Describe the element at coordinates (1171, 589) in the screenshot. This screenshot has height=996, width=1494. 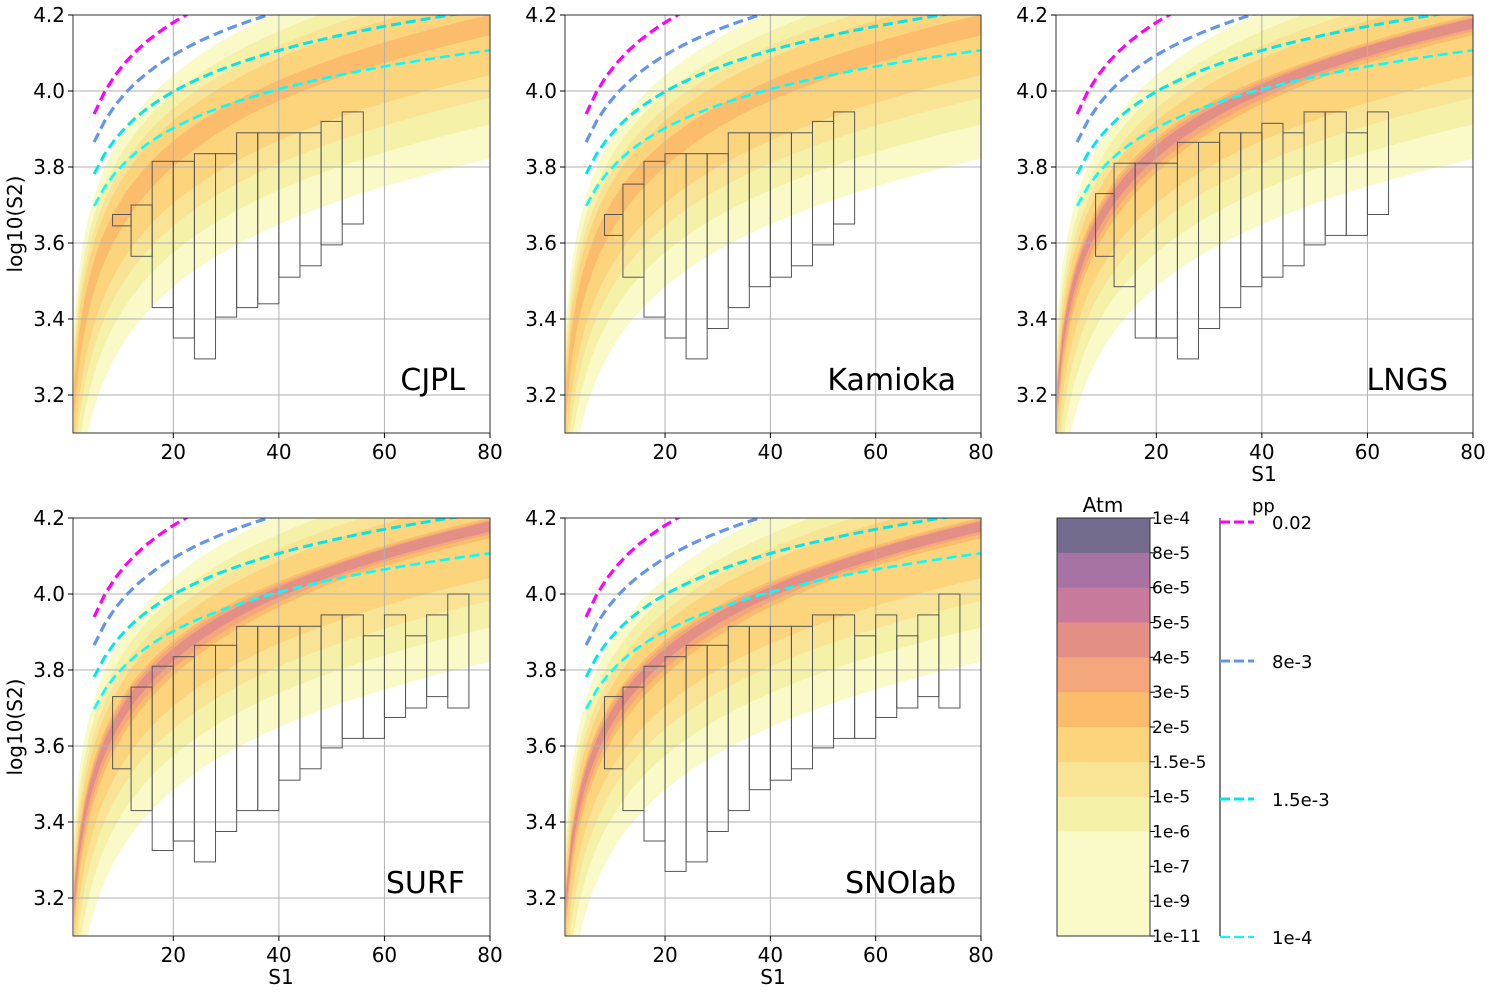
I see `colorbar-label: 6e-5` at that location.